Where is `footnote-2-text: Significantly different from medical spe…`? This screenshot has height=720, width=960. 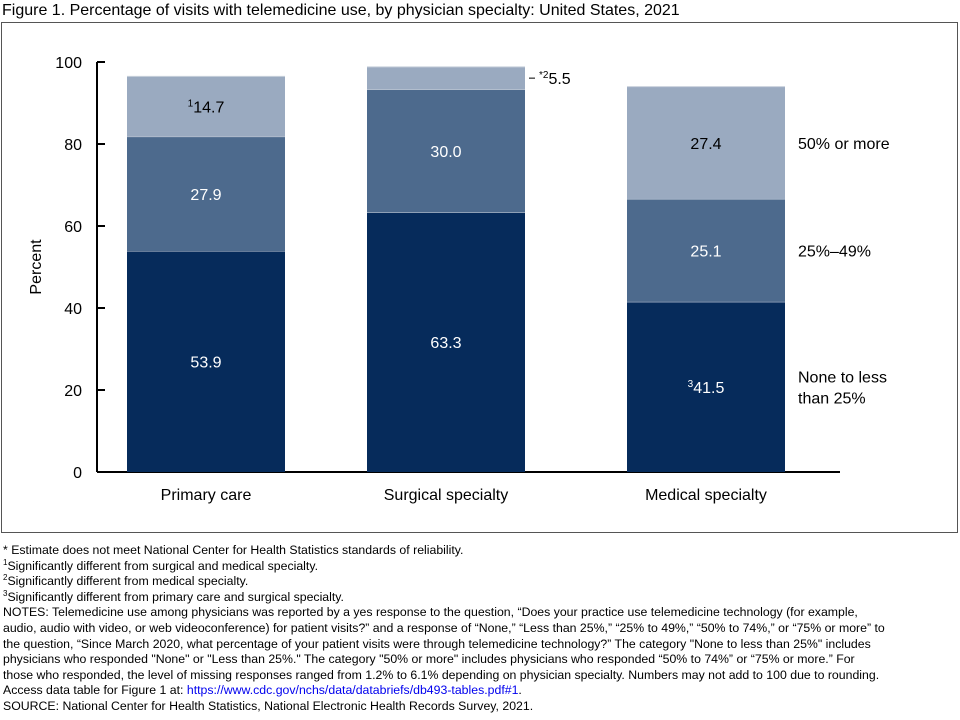 footnote-2-text: Significantly different from medical spe… is located at coordinates (128, 581).